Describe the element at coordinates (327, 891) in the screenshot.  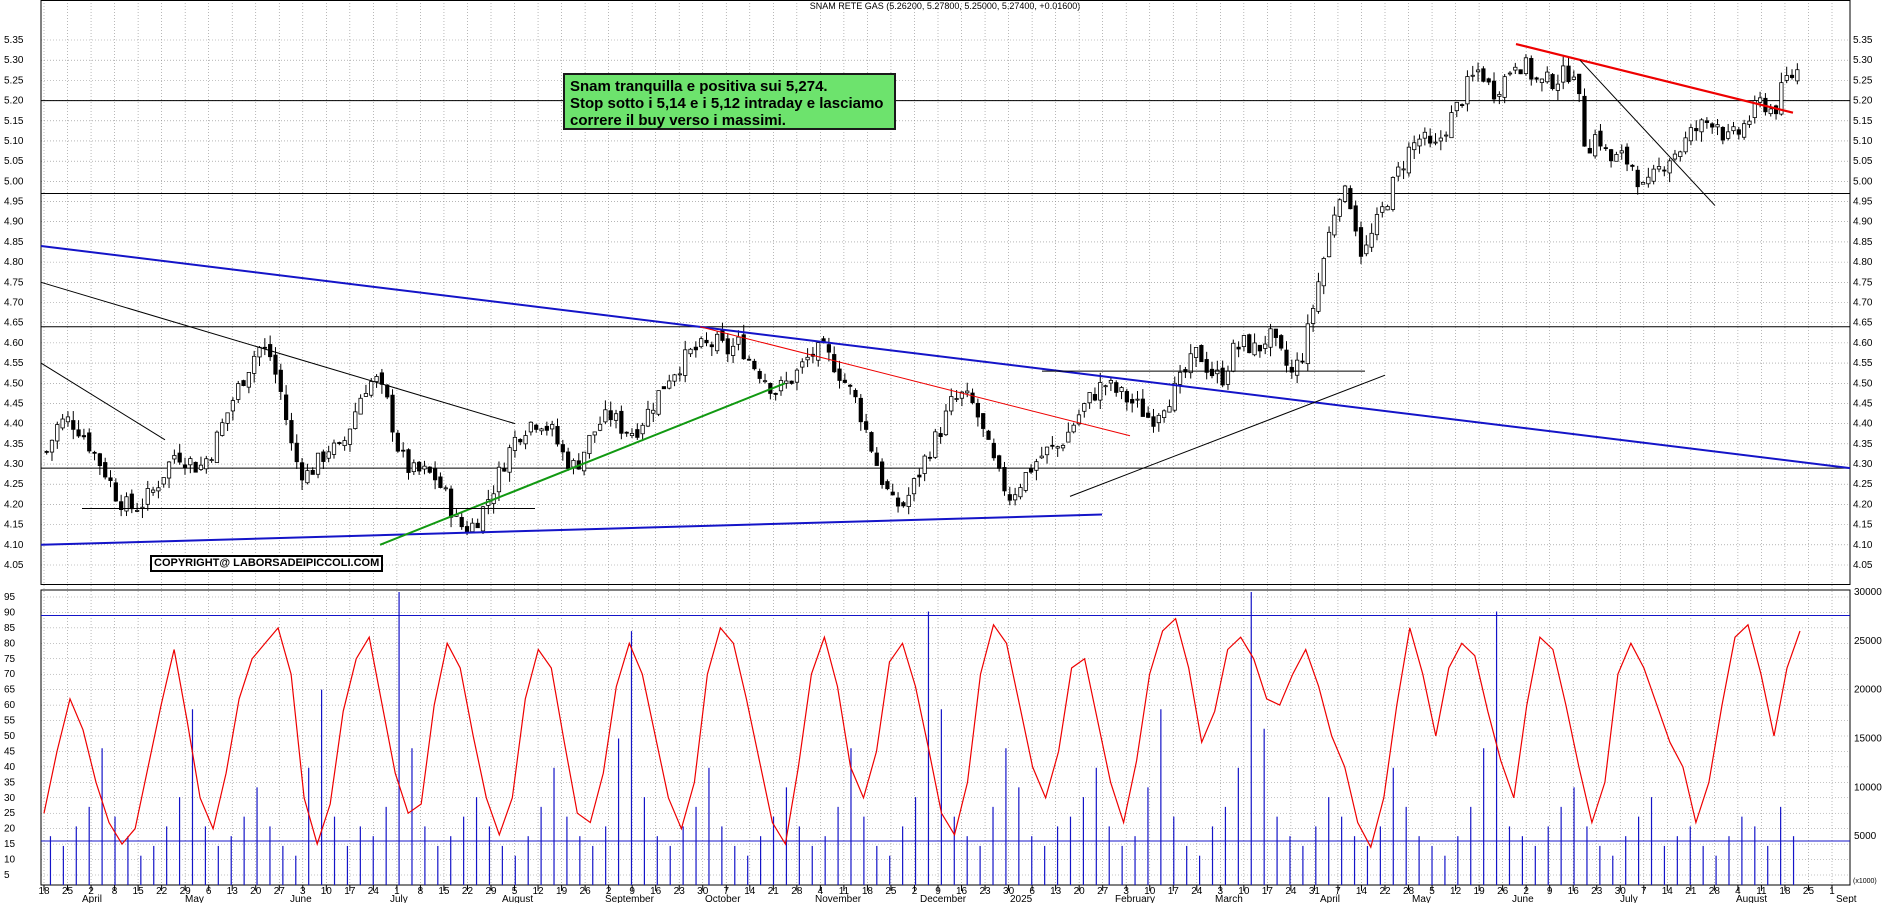
I see `x-day-label: 10` at that location.